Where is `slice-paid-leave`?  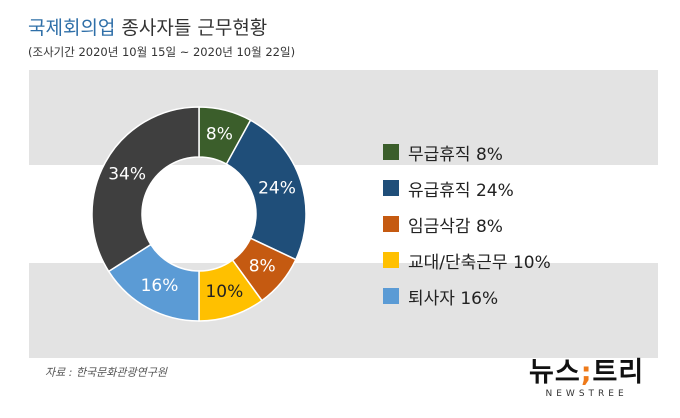
slice-paid-leave is located at coordinates (266, 190).